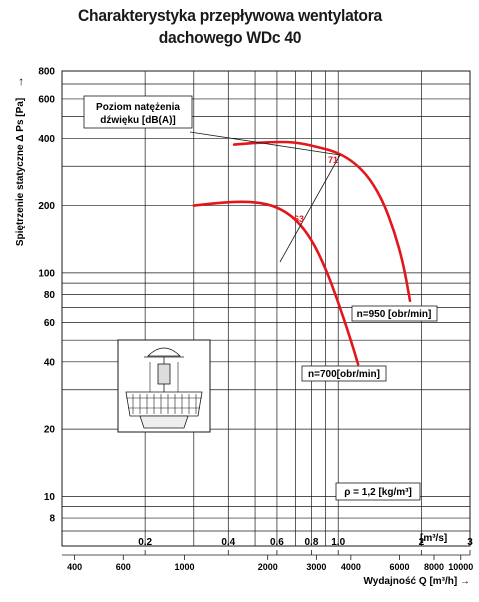 The width and height of the screenshot is (479, 602). I want to click on sound-level-line-a, so click(265, 143).